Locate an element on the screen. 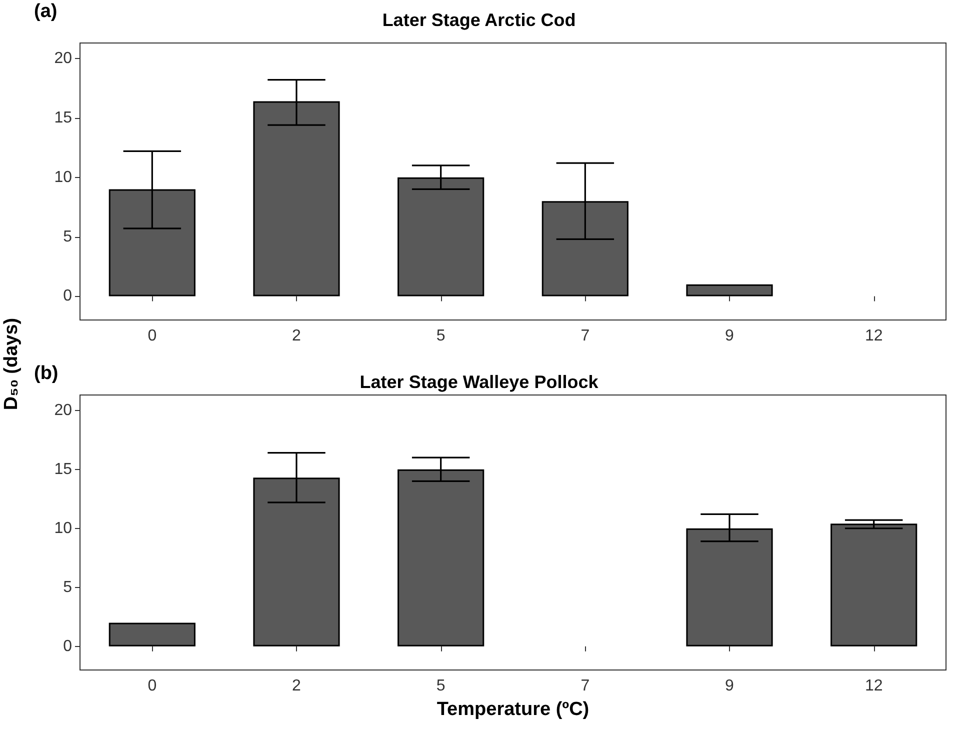 The width and height of the screenshot is (958, 729). text: (b) is located at coordinates (46, 373).